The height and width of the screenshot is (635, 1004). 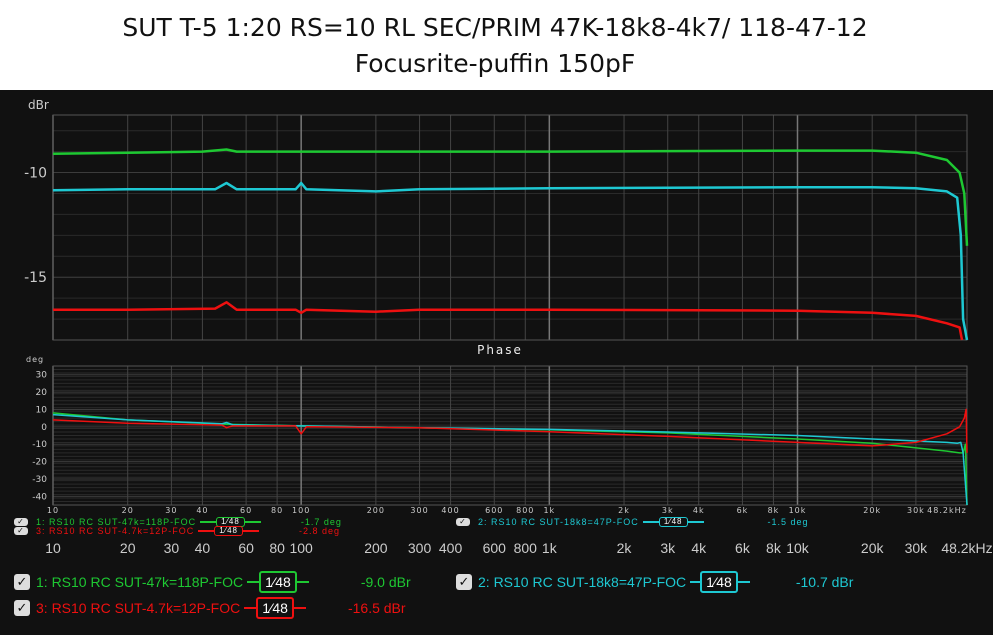 What do you see at coordinates (321, 522) in the screenshot?
I see `legend-readout: -1.7 deg` at bounding box center [321, 522].